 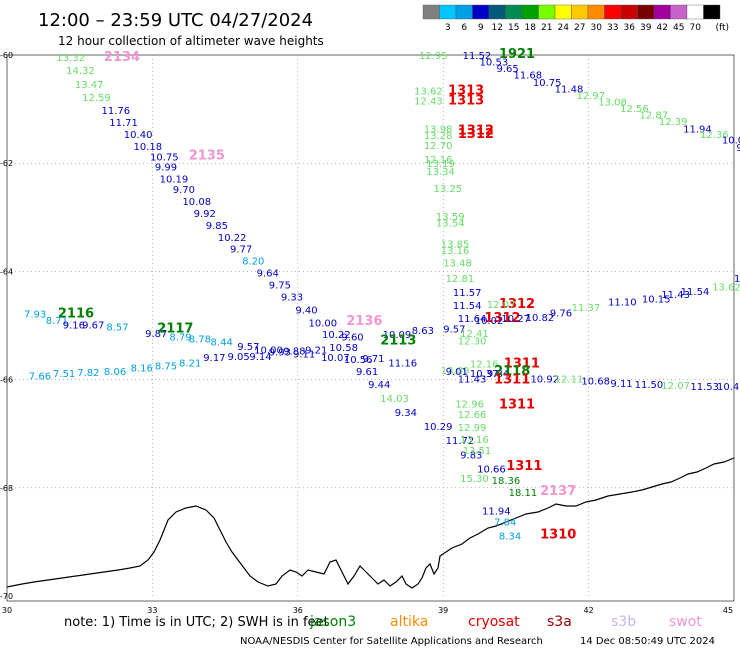 What do you see at coordinates (696, 28) in the screenshot?
I see `legend-tick-label: 70` at bounding box center [696, 28].